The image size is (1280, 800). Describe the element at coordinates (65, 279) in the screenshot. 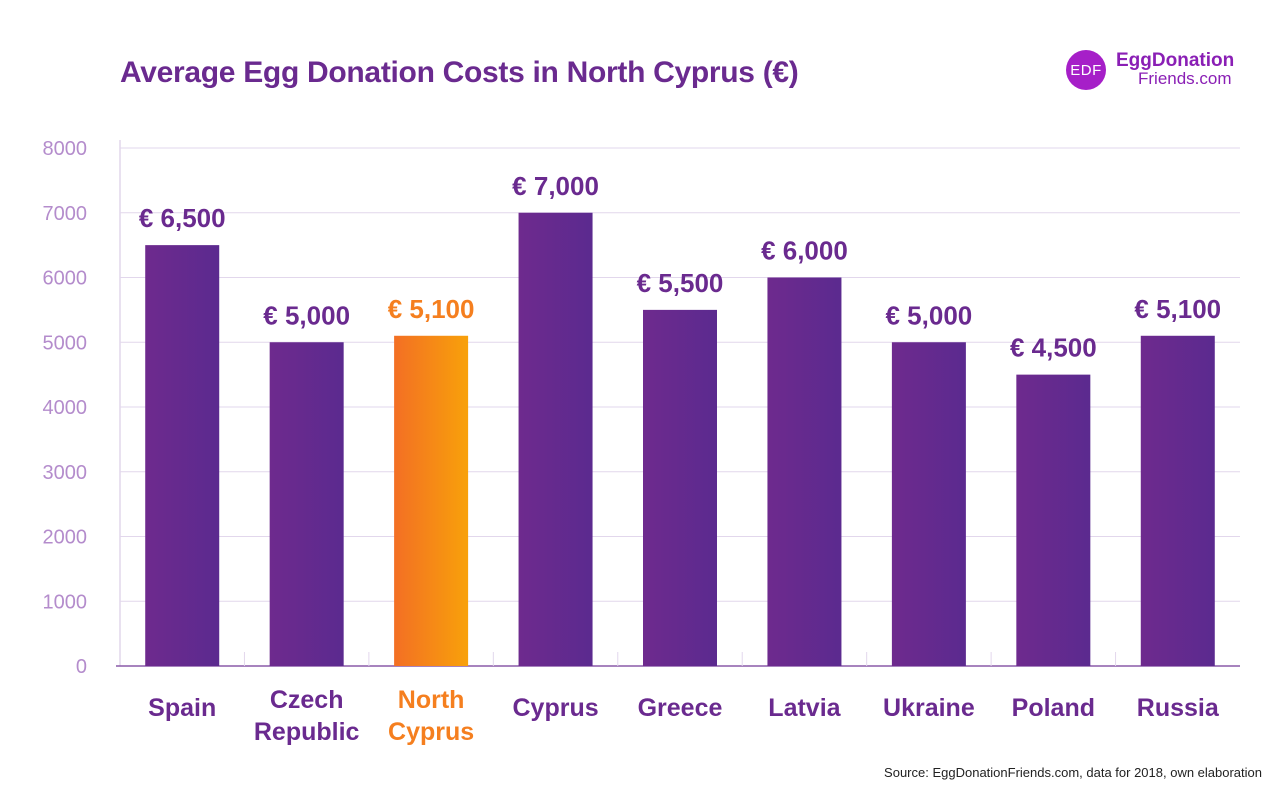

I see `y-tick-label: 6000` at that location.